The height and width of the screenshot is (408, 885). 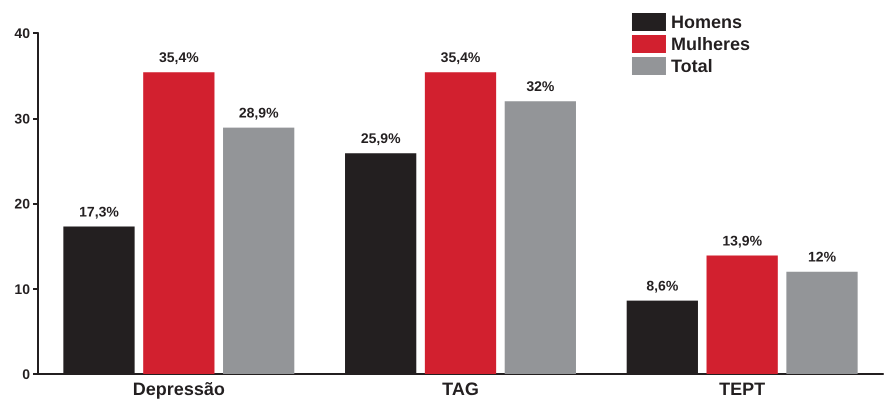 I want to click on data-label: 13,9%, so click(x=742, y=240).